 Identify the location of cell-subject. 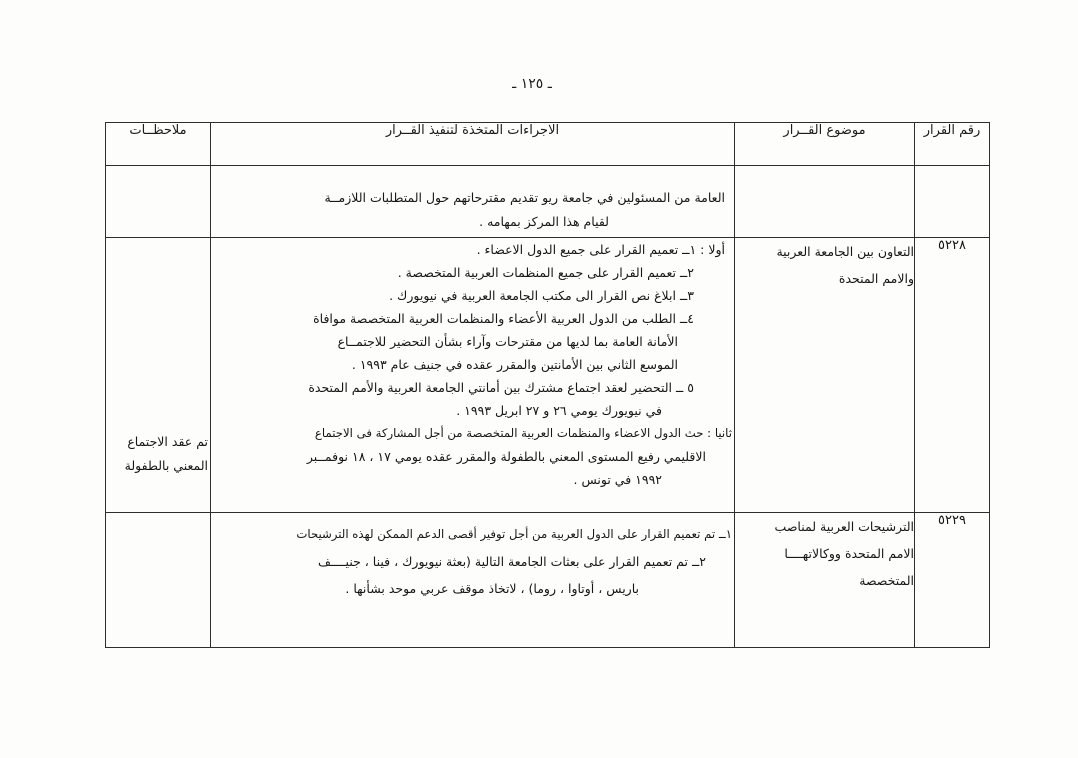
(824, 201).